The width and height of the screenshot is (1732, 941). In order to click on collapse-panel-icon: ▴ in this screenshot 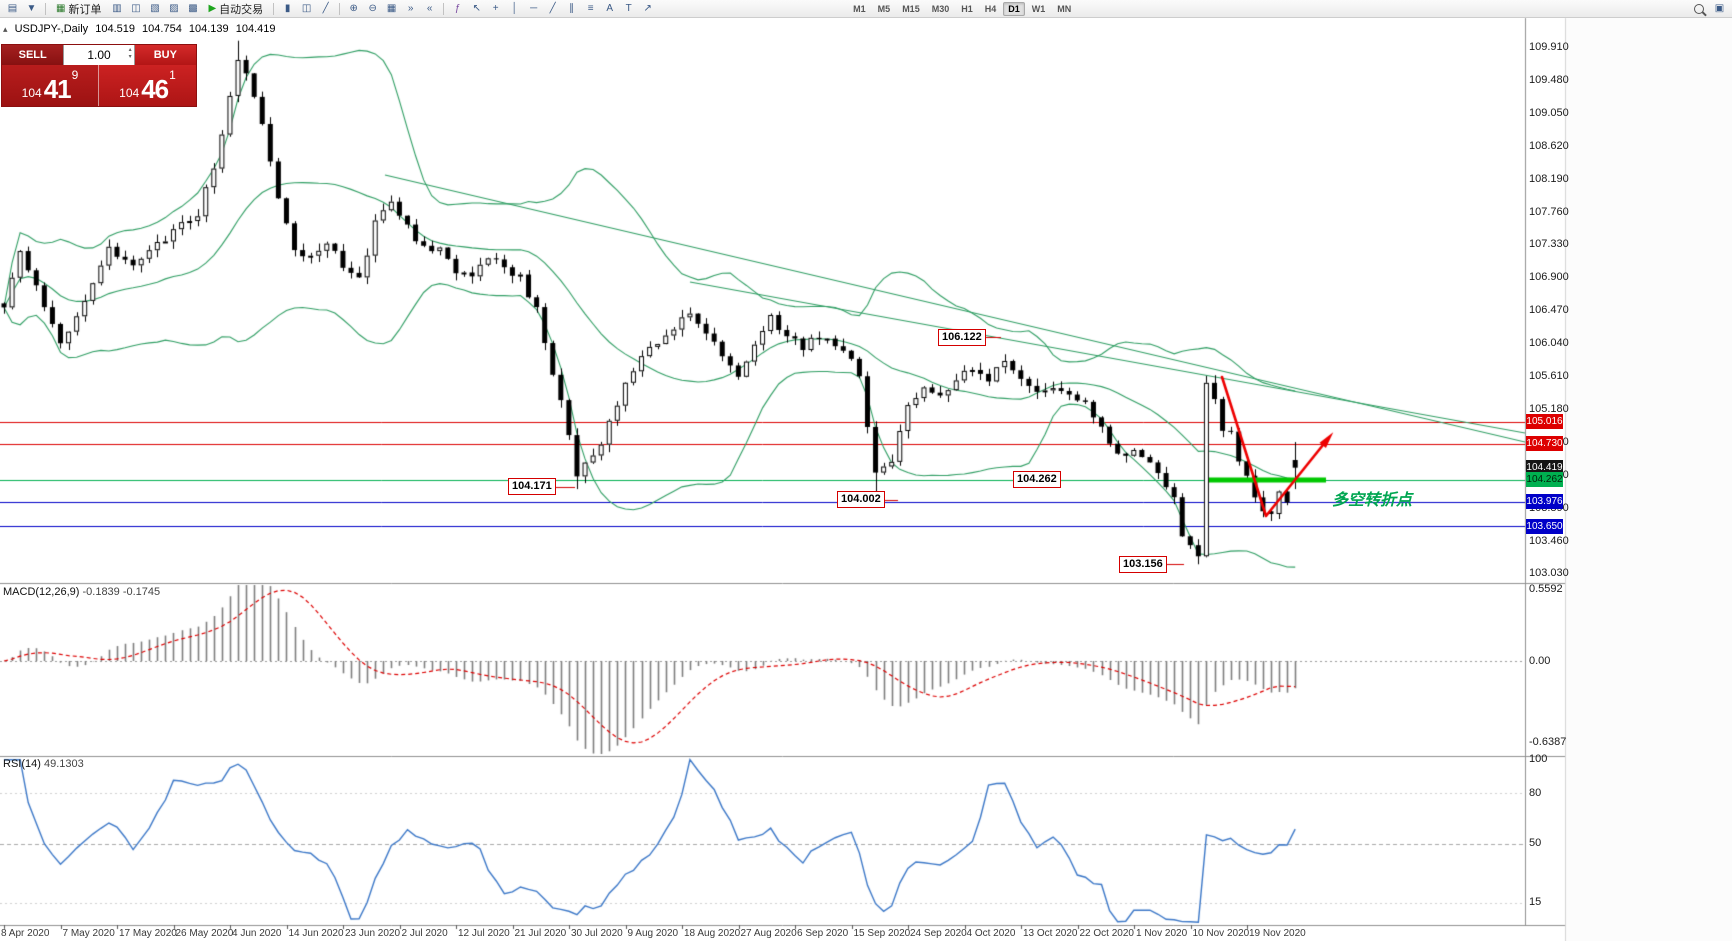, I will do `click(5, 29)`.